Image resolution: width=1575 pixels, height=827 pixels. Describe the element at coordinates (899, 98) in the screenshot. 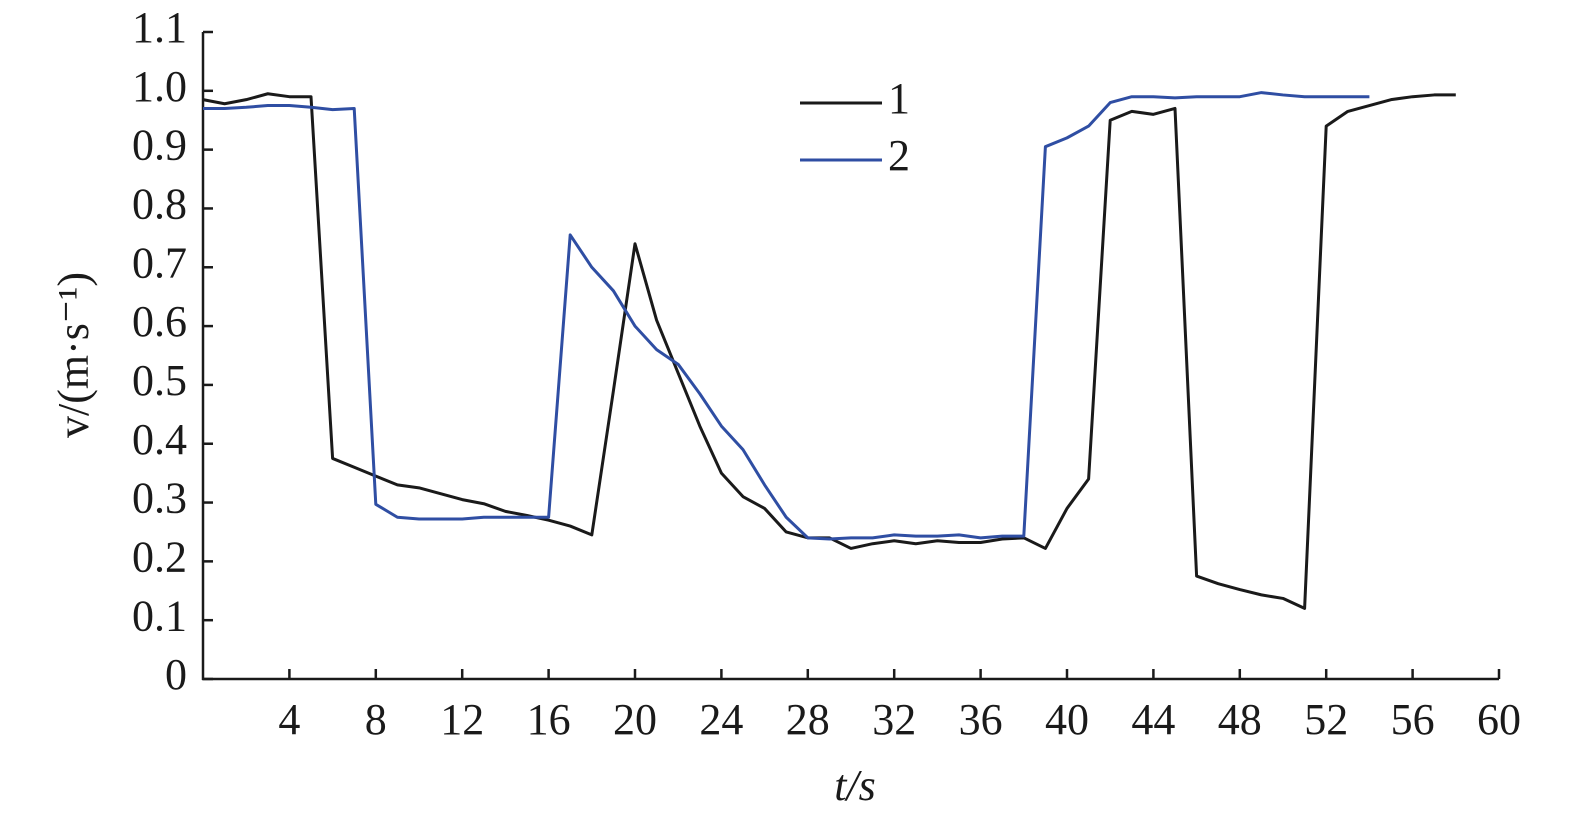

I see `legend-label: 1` at that location.